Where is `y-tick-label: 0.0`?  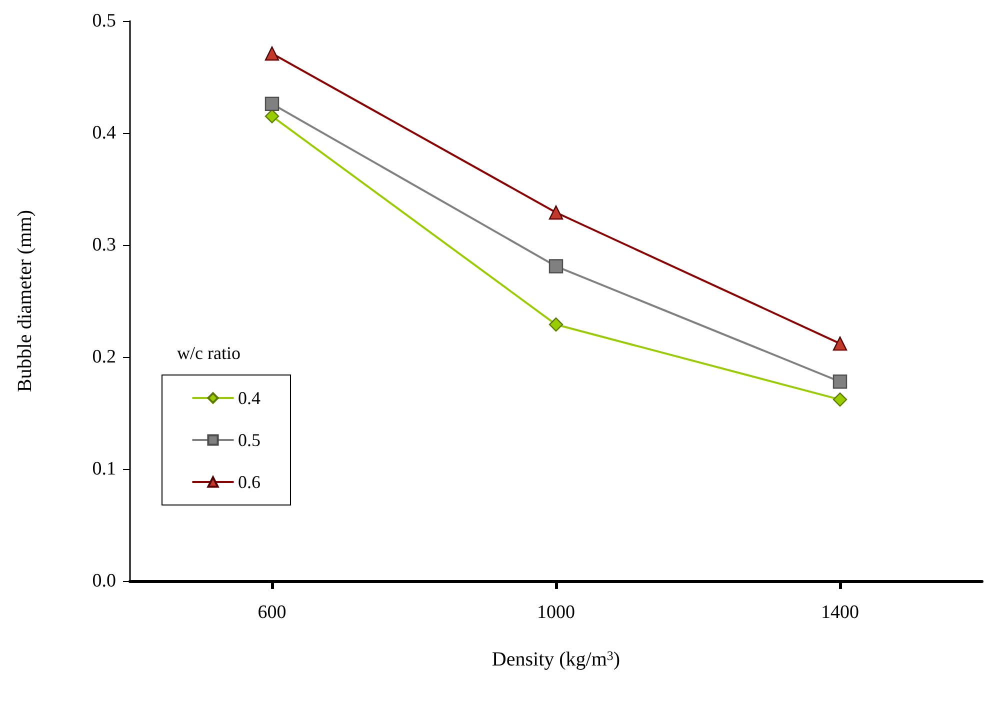
y-tick-label: 0.0 is located at coordinates (104, 581).